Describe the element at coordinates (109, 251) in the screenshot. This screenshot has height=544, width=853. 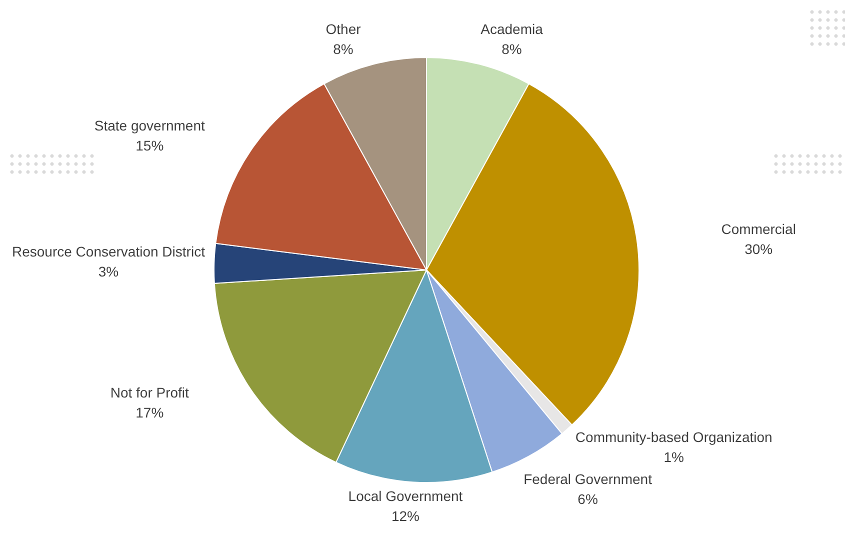
I see `slice-label: Resource Conservation District` at that location.